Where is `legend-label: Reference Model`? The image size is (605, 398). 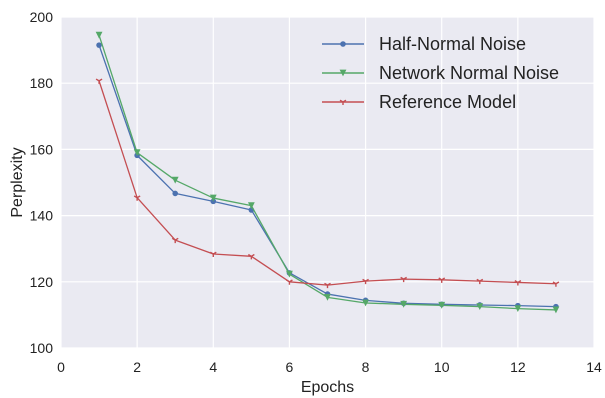 legend-label: Reference Model is located at coordinates (447, 102).